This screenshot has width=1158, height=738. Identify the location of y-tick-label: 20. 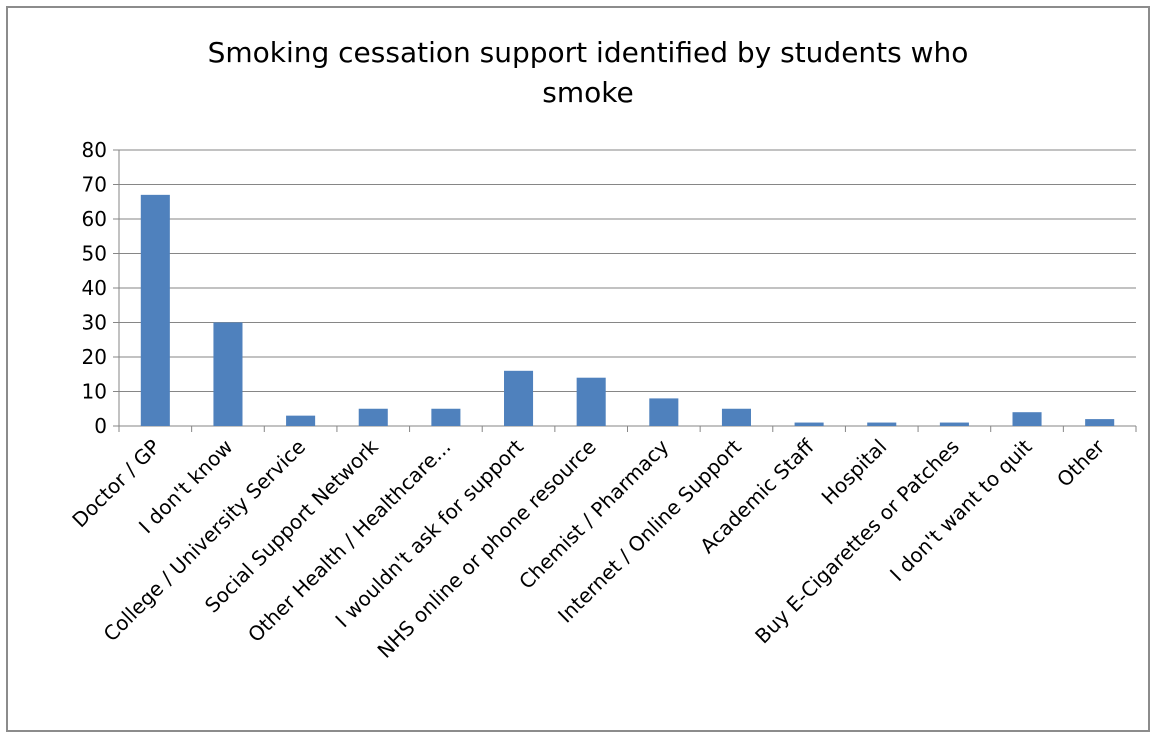
(94, 357).